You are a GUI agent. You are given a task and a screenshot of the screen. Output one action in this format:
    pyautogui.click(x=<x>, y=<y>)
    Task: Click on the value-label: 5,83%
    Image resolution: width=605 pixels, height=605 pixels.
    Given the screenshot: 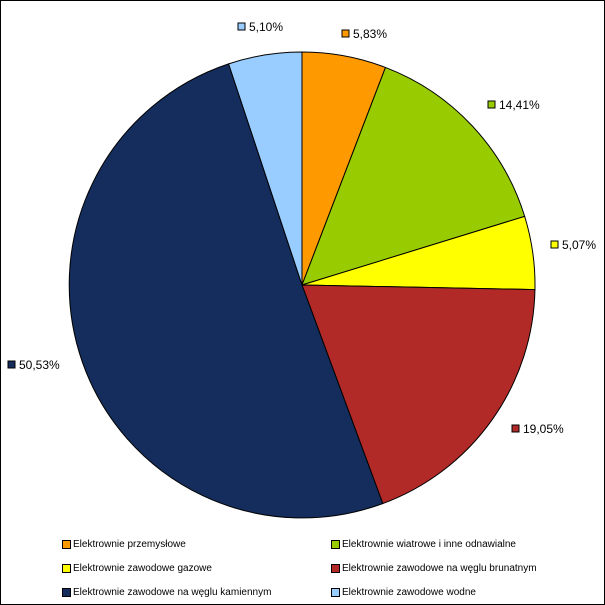 What is the action you would take?
    pyautogui.click(x=370, y=34)
    